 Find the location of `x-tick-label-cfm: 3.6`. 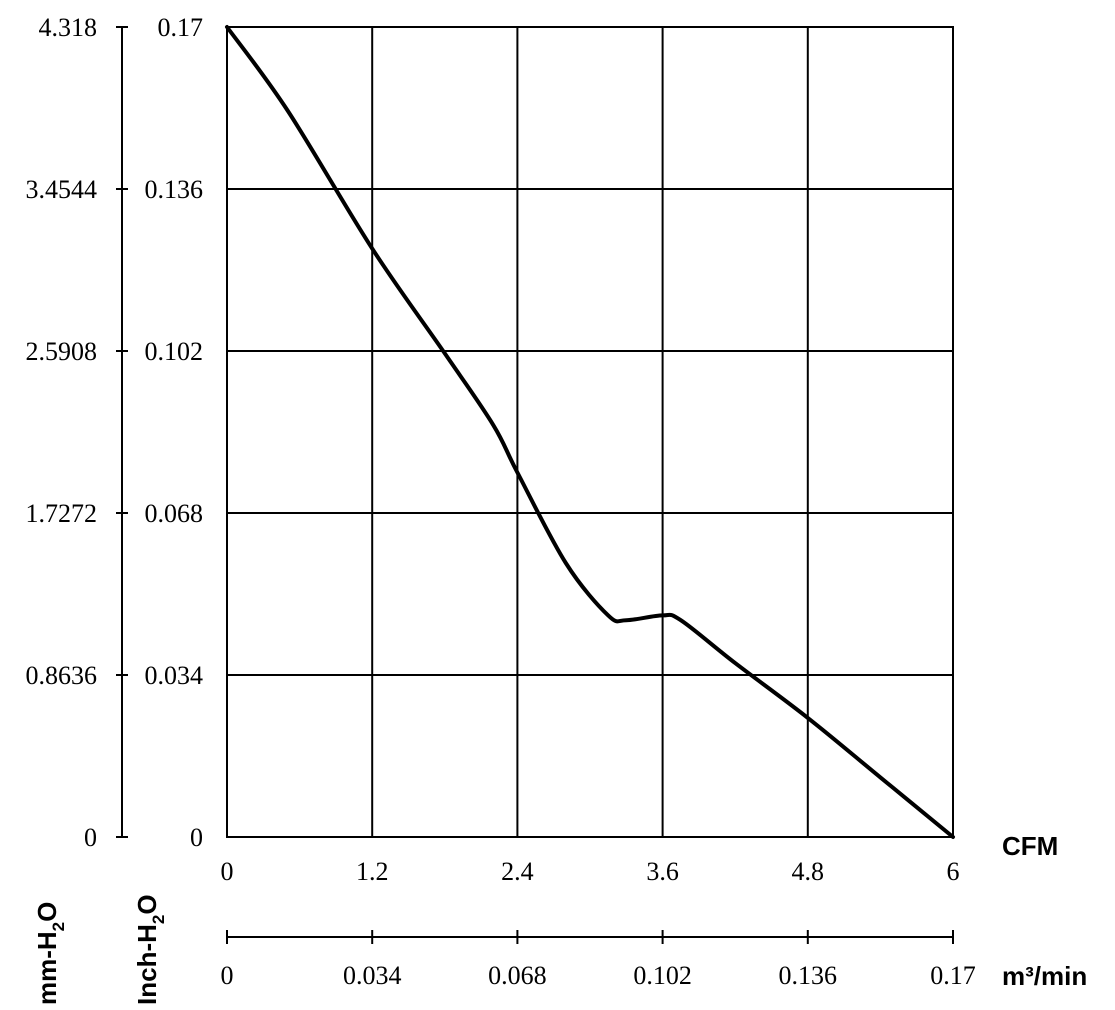

x-tick-label-cfm: 3.6 is located at coordinates (662, 871).